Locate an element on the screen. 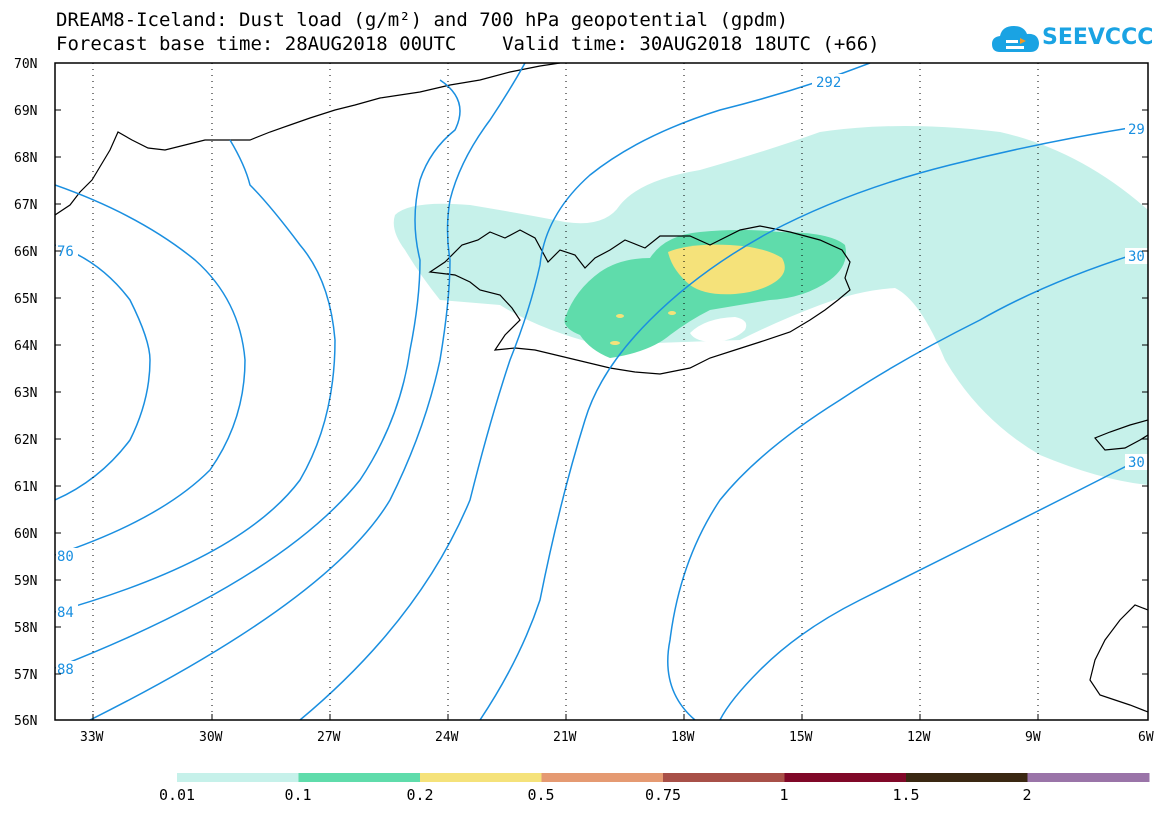 Image resolution: width=1175 pixels, height=815 pixels. dust-gap is located at coordinates (718, 329).